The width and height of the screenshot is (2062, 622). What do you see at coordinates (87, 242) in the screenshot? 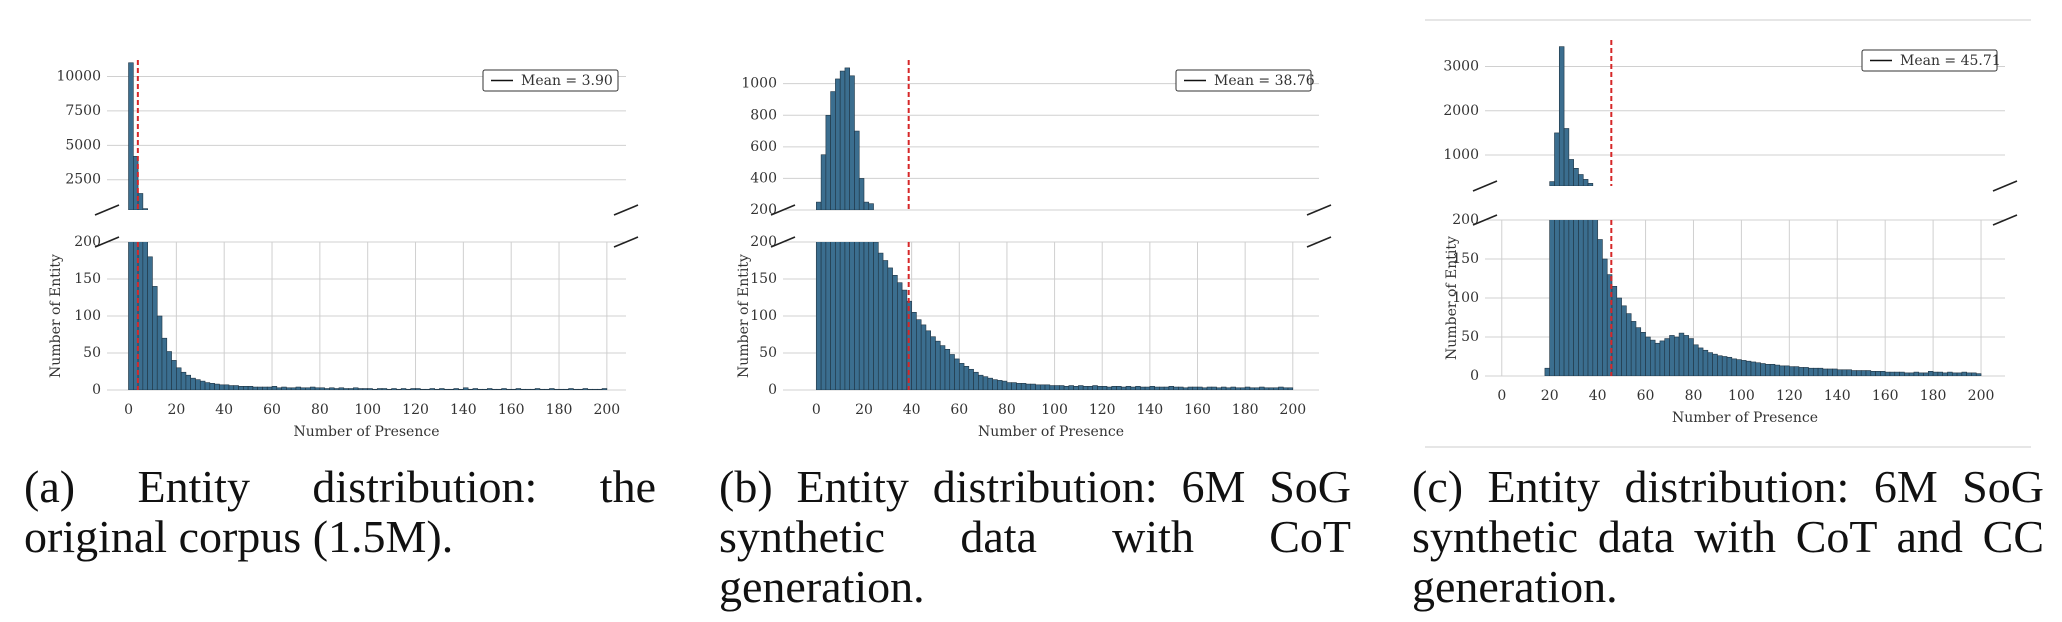
I see `y-tick-label: 200` at bounding box center [87, 242].